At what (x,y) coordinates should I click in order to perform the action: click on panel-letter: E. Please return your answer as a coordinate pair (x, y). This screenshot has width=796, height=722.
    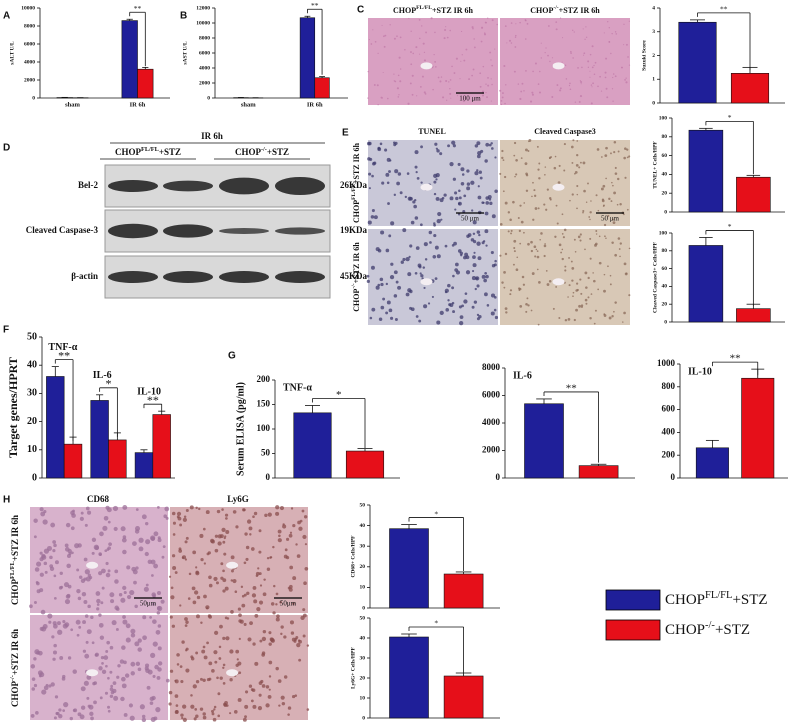
    Looking at the image, I should click on (345, 133).